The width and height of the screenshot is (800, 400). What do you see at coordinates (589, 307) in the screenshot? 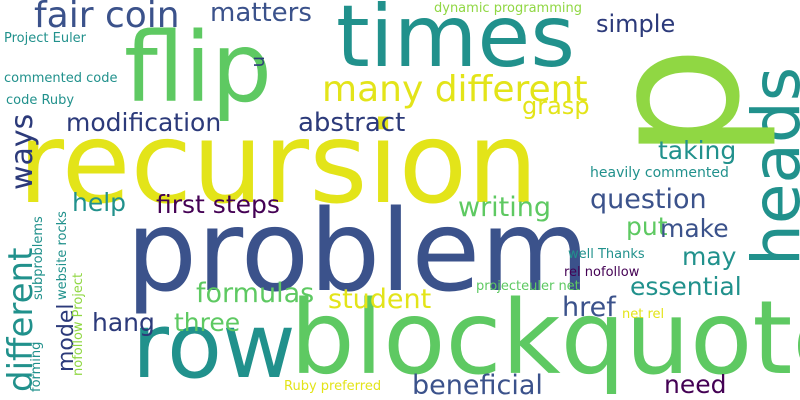
I see `word-href: href` at bounding box center [589, 307].